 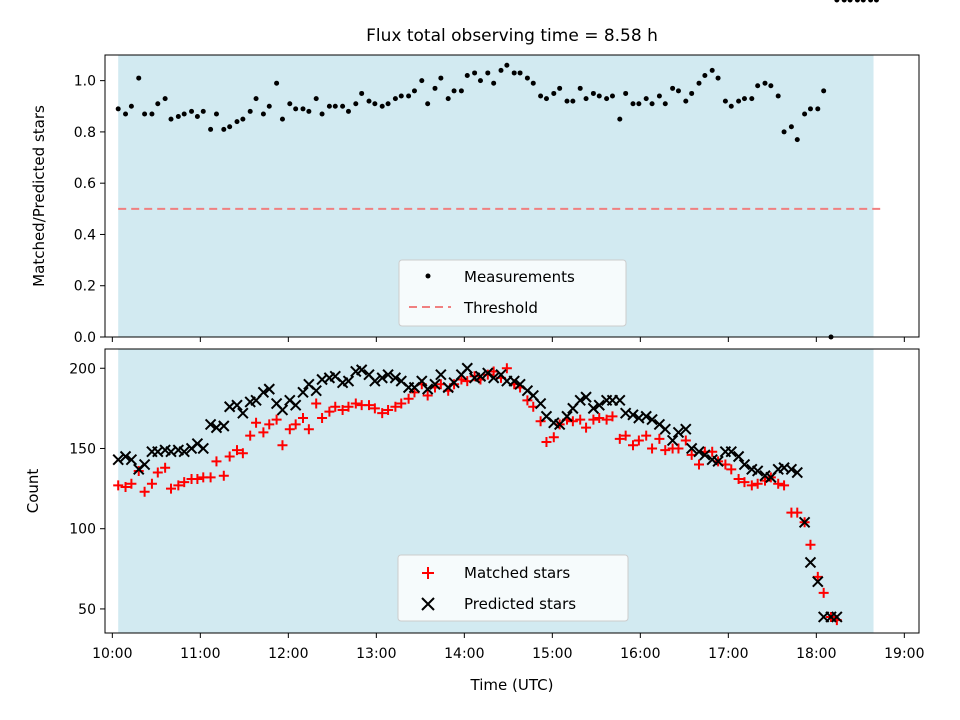 What do you see at coordinates (500, 308) in the screenshot?
I see `legend-threshold-label: Threshold` at bounding box center [500, 308].